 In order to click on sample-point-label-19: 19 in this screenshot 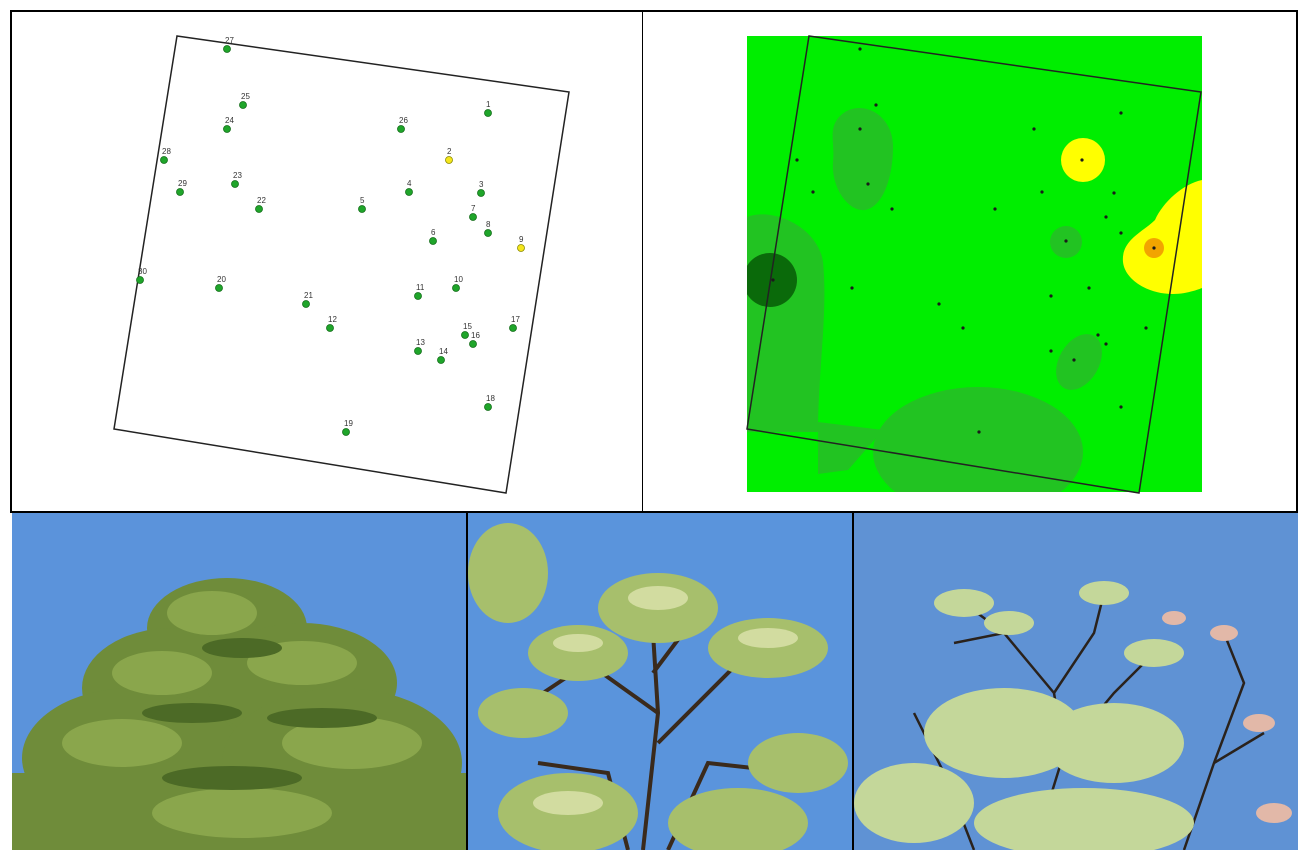, I will do `click(348, 423)`.